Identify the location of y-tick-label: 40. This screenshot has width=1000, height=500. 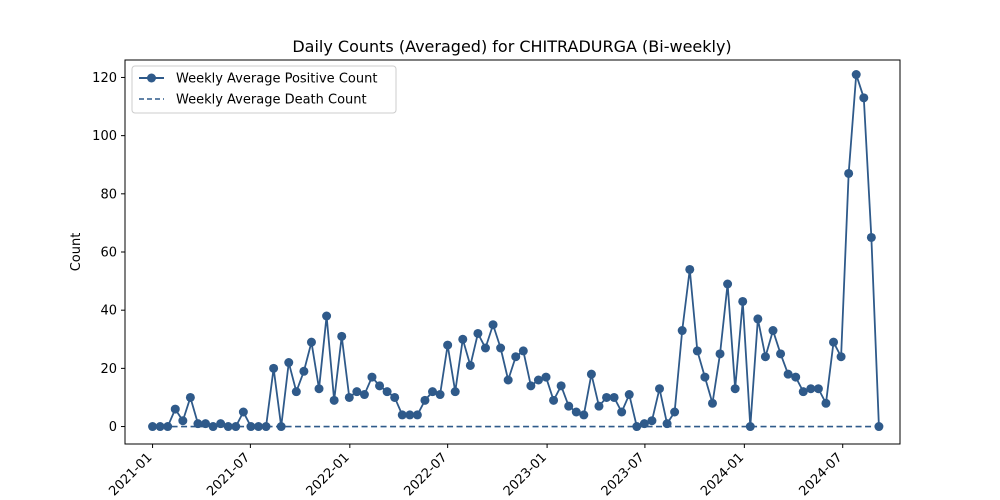
(108, 311).